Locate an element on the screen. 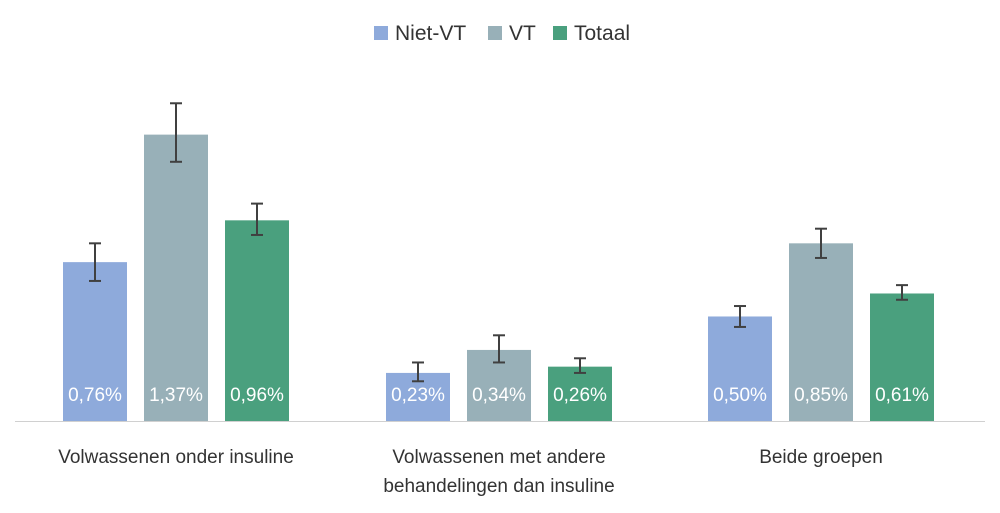  bar-label-0-1: 0,23% is located at coordinates (418, 395).